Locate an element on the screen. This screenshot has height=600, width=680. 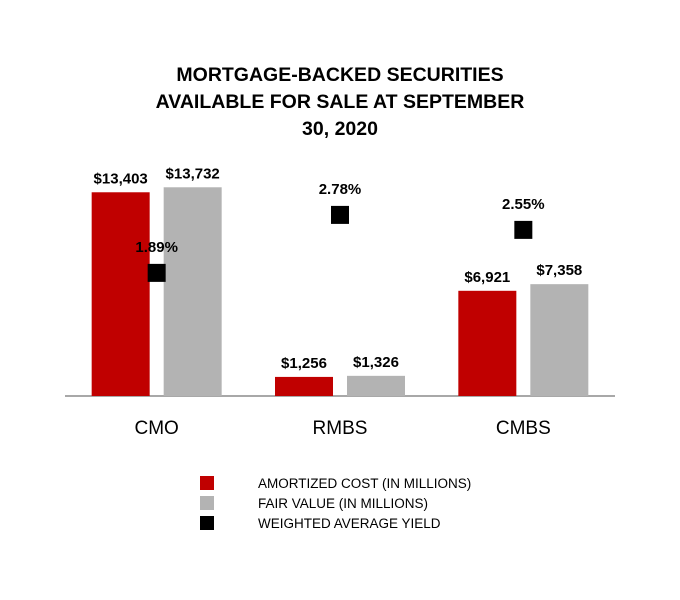
data-label-amortized-cost-cmbs: $6,921 is located at coordinates (487, 277).